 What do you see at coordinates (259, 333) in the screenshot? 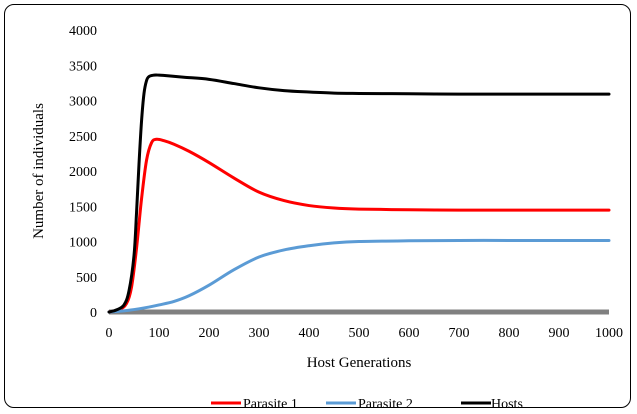
I see `x-tick-label: 300` at bounding box center [259, 333].